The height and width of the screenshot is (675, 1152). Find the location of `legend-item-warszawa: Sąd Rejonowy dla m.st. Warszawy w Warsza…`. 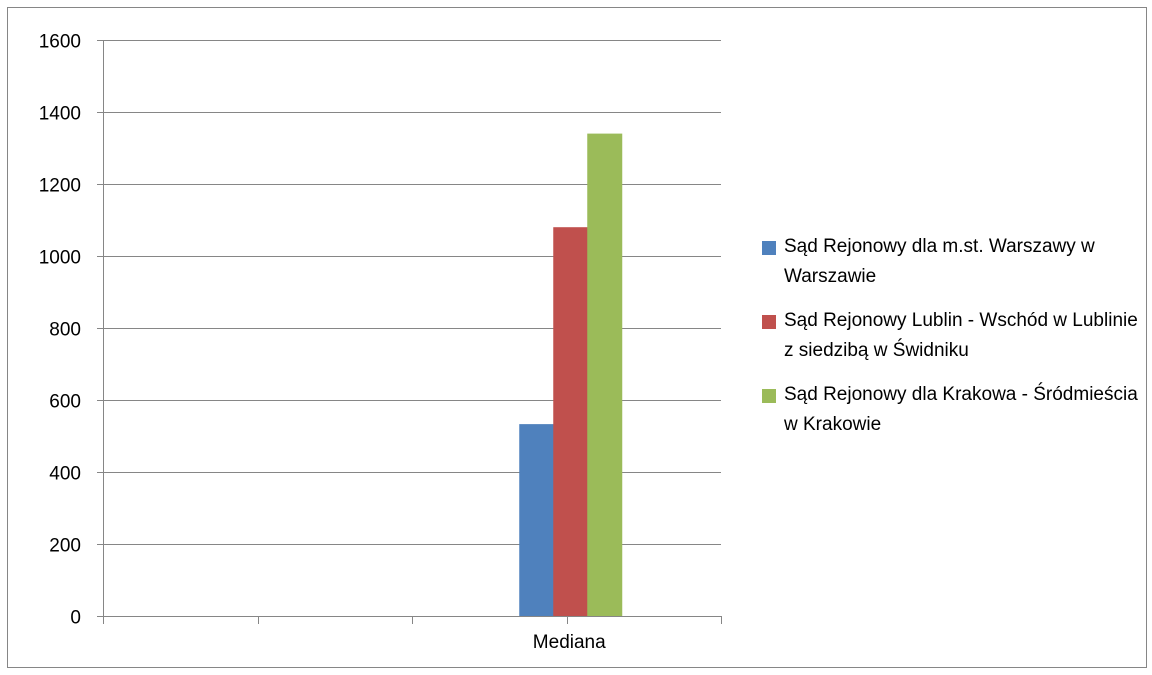

legend-item-warszawa: Sąd Rejonowy dla m.st. Warszawy w Warsza… is located at coordinates (957, 262).